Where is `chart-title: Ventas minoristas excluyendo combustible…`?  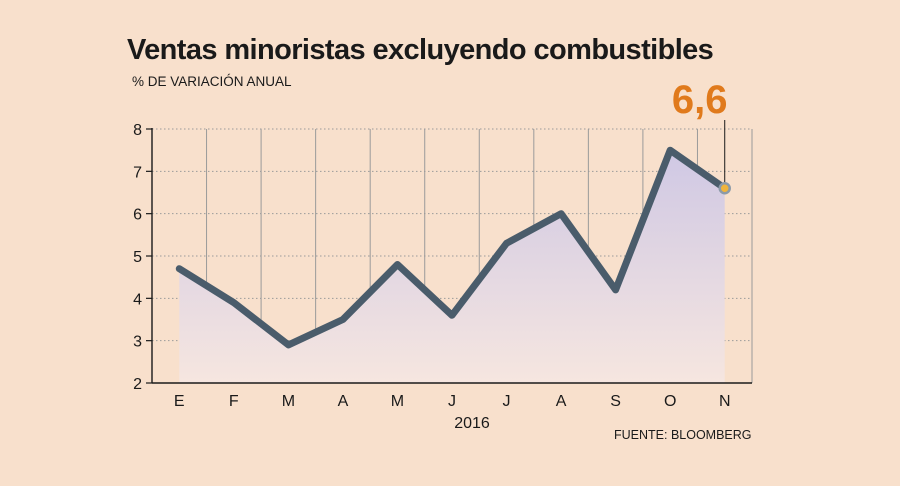
chart-title: Ventas minoristas excluyendo combustible… is located at coordinates (420, 50).